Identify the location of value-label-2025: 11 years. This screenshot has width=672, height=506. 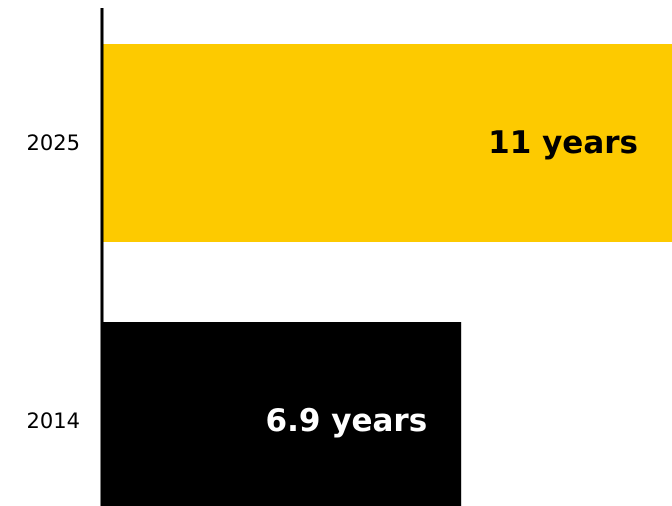
(563, 143).